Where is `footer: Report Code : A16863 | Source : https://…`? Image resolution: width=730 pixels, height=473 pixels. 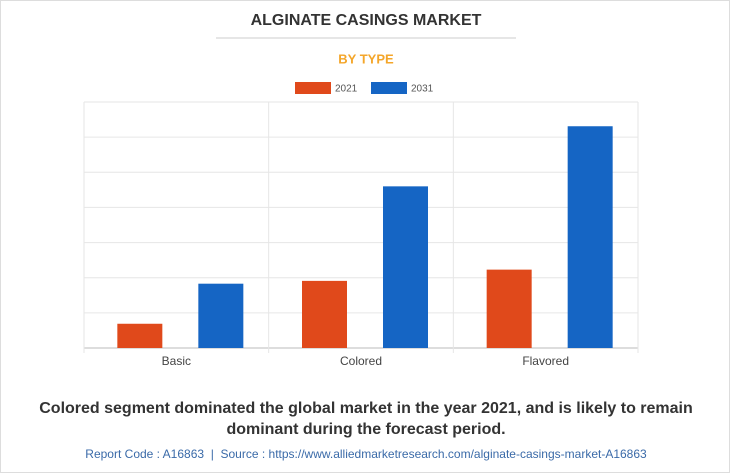 footer: Report Code : A16863 | Source : https://… is located at coordinates (366, 454).